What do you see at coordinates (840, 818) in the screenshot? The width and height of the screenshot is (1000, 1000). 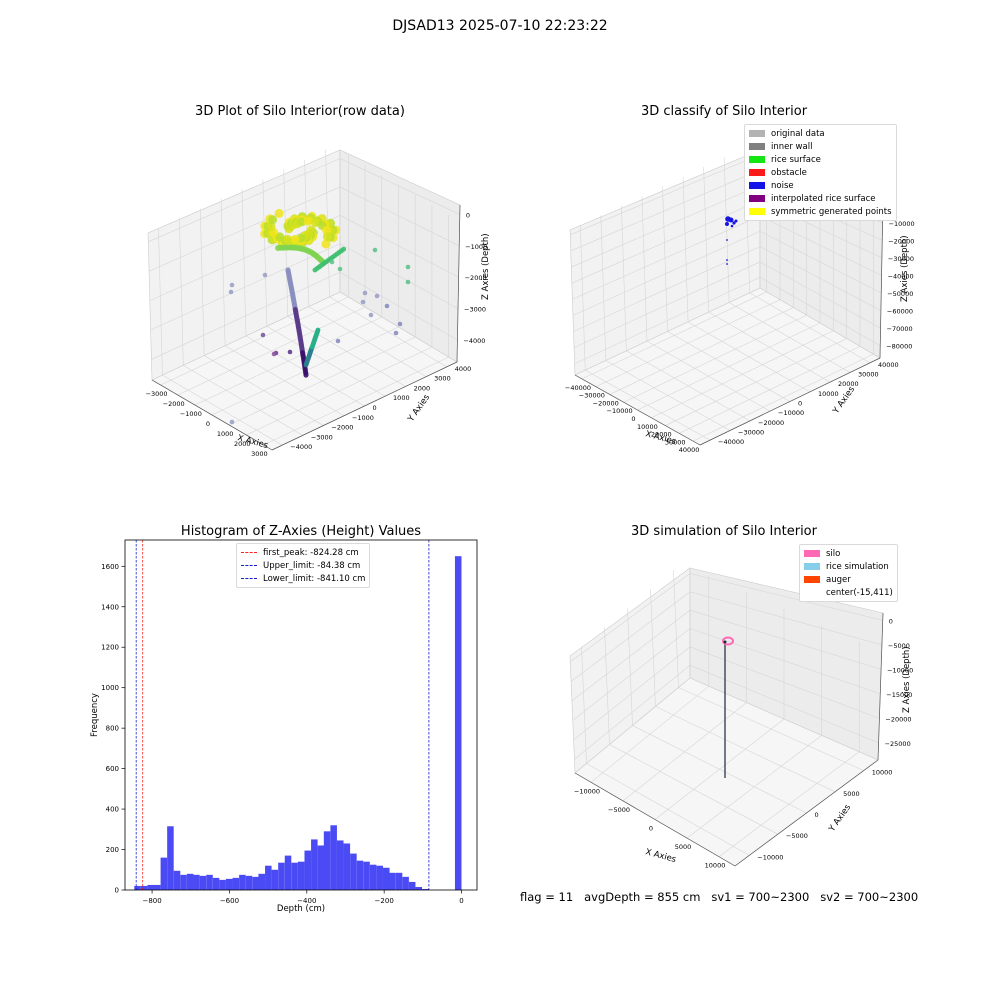 I see `simulation-y-axis-label: Y Axies` at bounding box center [840, 818].